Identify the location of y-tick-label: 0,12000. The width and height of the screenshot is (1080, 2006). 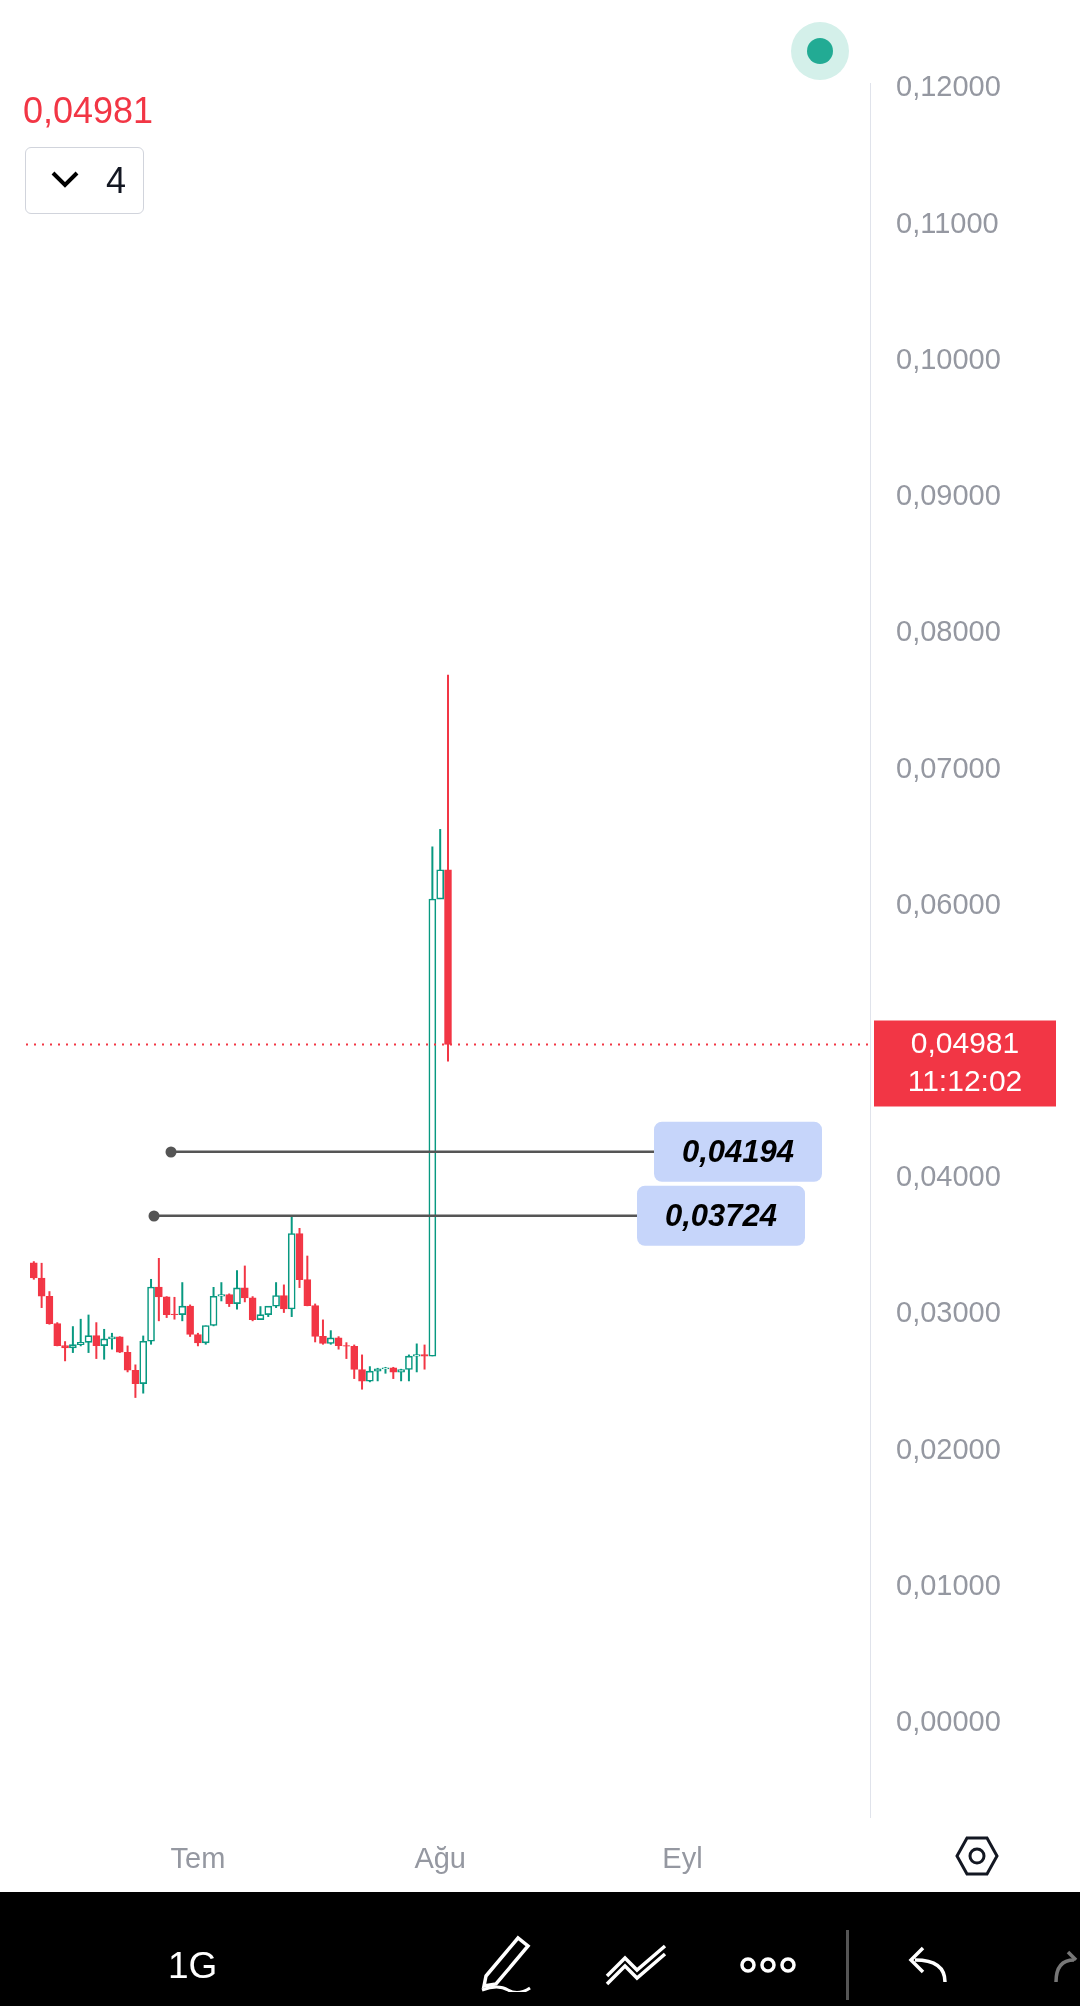
(948, 86).